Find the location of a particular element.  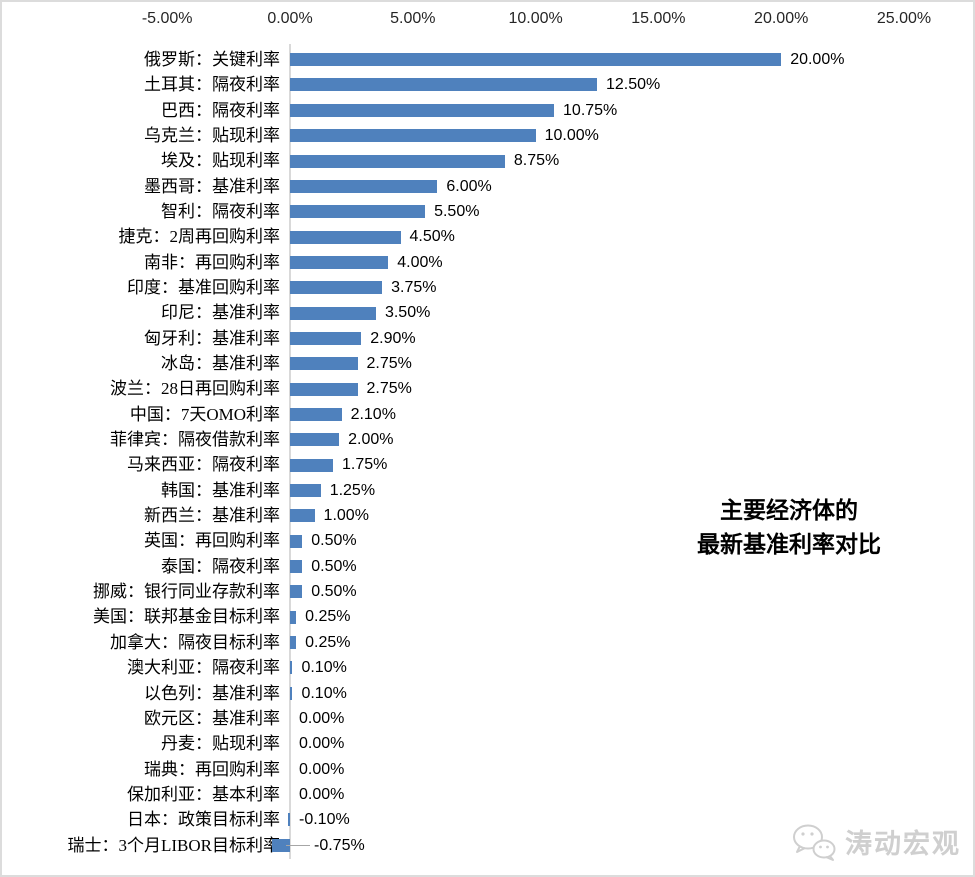

chart-row: 英国：再回购利率 0.50% is located at coordinates (487, 540).